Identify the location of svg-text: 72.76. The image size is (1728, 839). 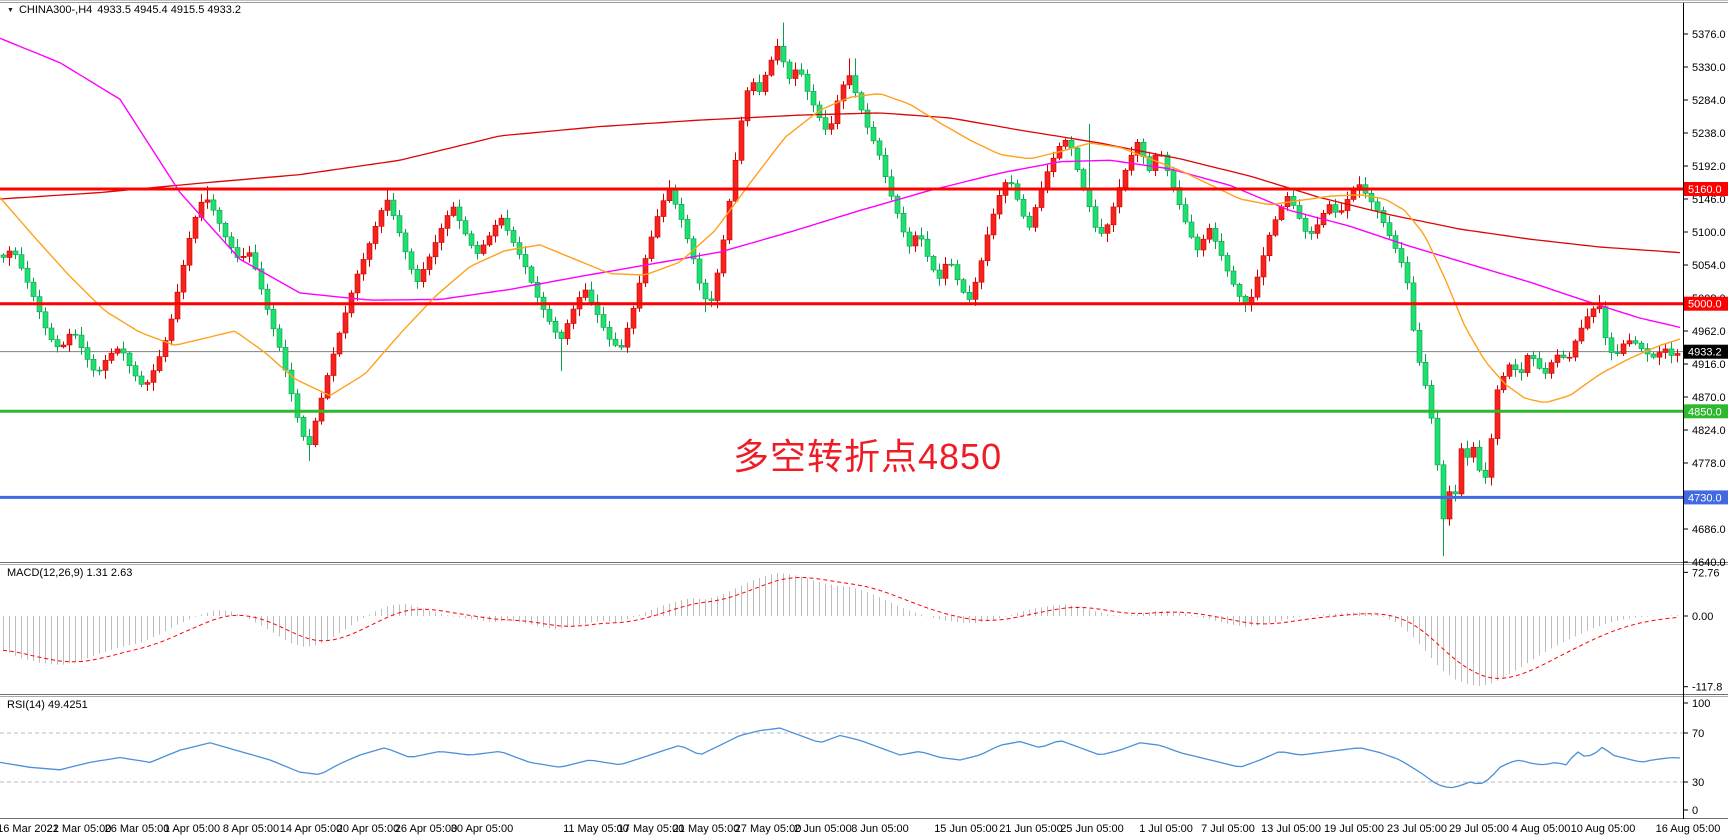
(1706, 573).